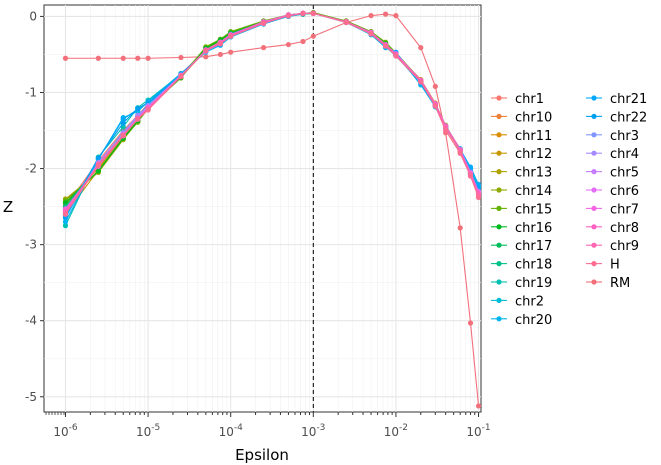  I want to click on x-tick-label: 10⁻³, so click(313, 431).